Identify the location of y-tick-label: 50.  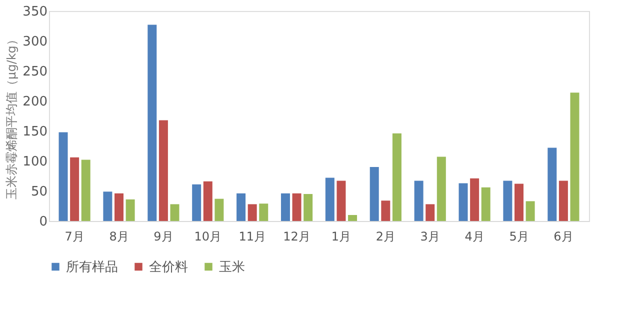
(39, 192).